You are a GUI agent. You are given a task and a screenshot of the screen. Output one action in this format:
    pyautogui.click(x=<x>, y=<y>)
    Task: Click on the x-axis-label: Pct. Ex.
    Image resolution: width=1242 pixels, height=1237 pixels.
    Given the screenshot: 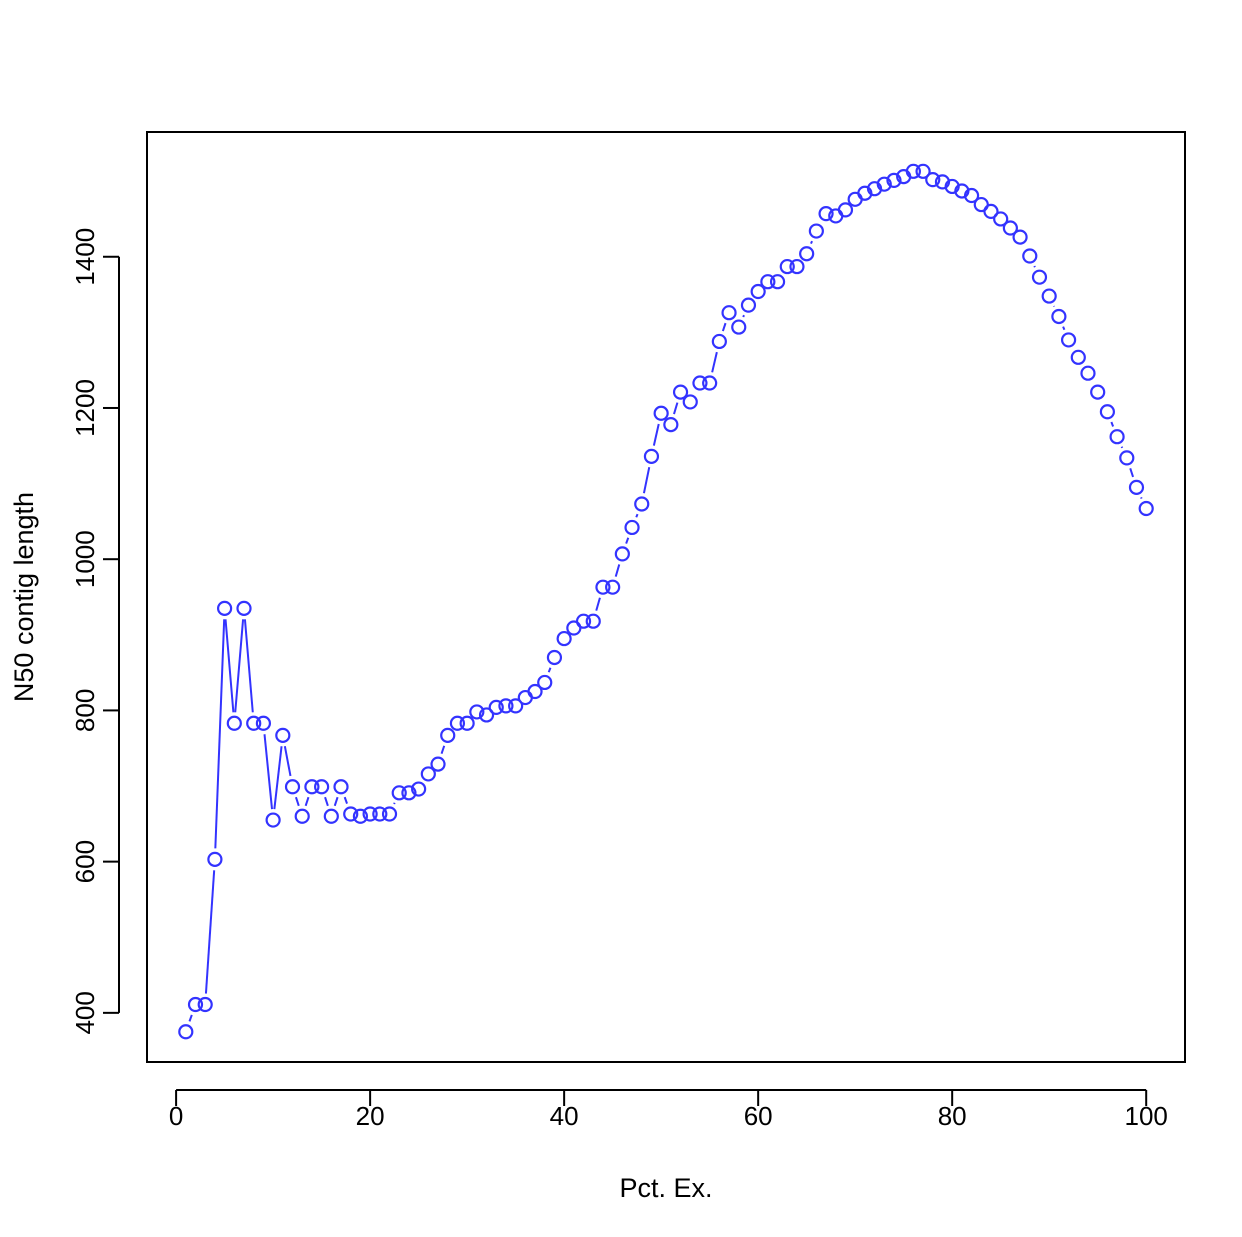 What is the action you would take?
    pyautogui.click(x=665, y=1188)
    